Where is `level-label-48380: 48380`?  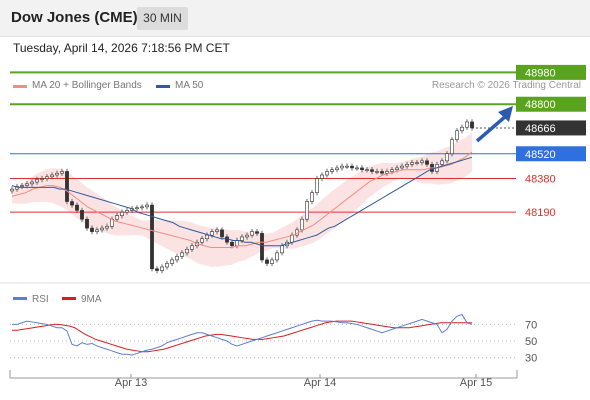 level-label-48380: 48380 is located at coordinates (540, 180).